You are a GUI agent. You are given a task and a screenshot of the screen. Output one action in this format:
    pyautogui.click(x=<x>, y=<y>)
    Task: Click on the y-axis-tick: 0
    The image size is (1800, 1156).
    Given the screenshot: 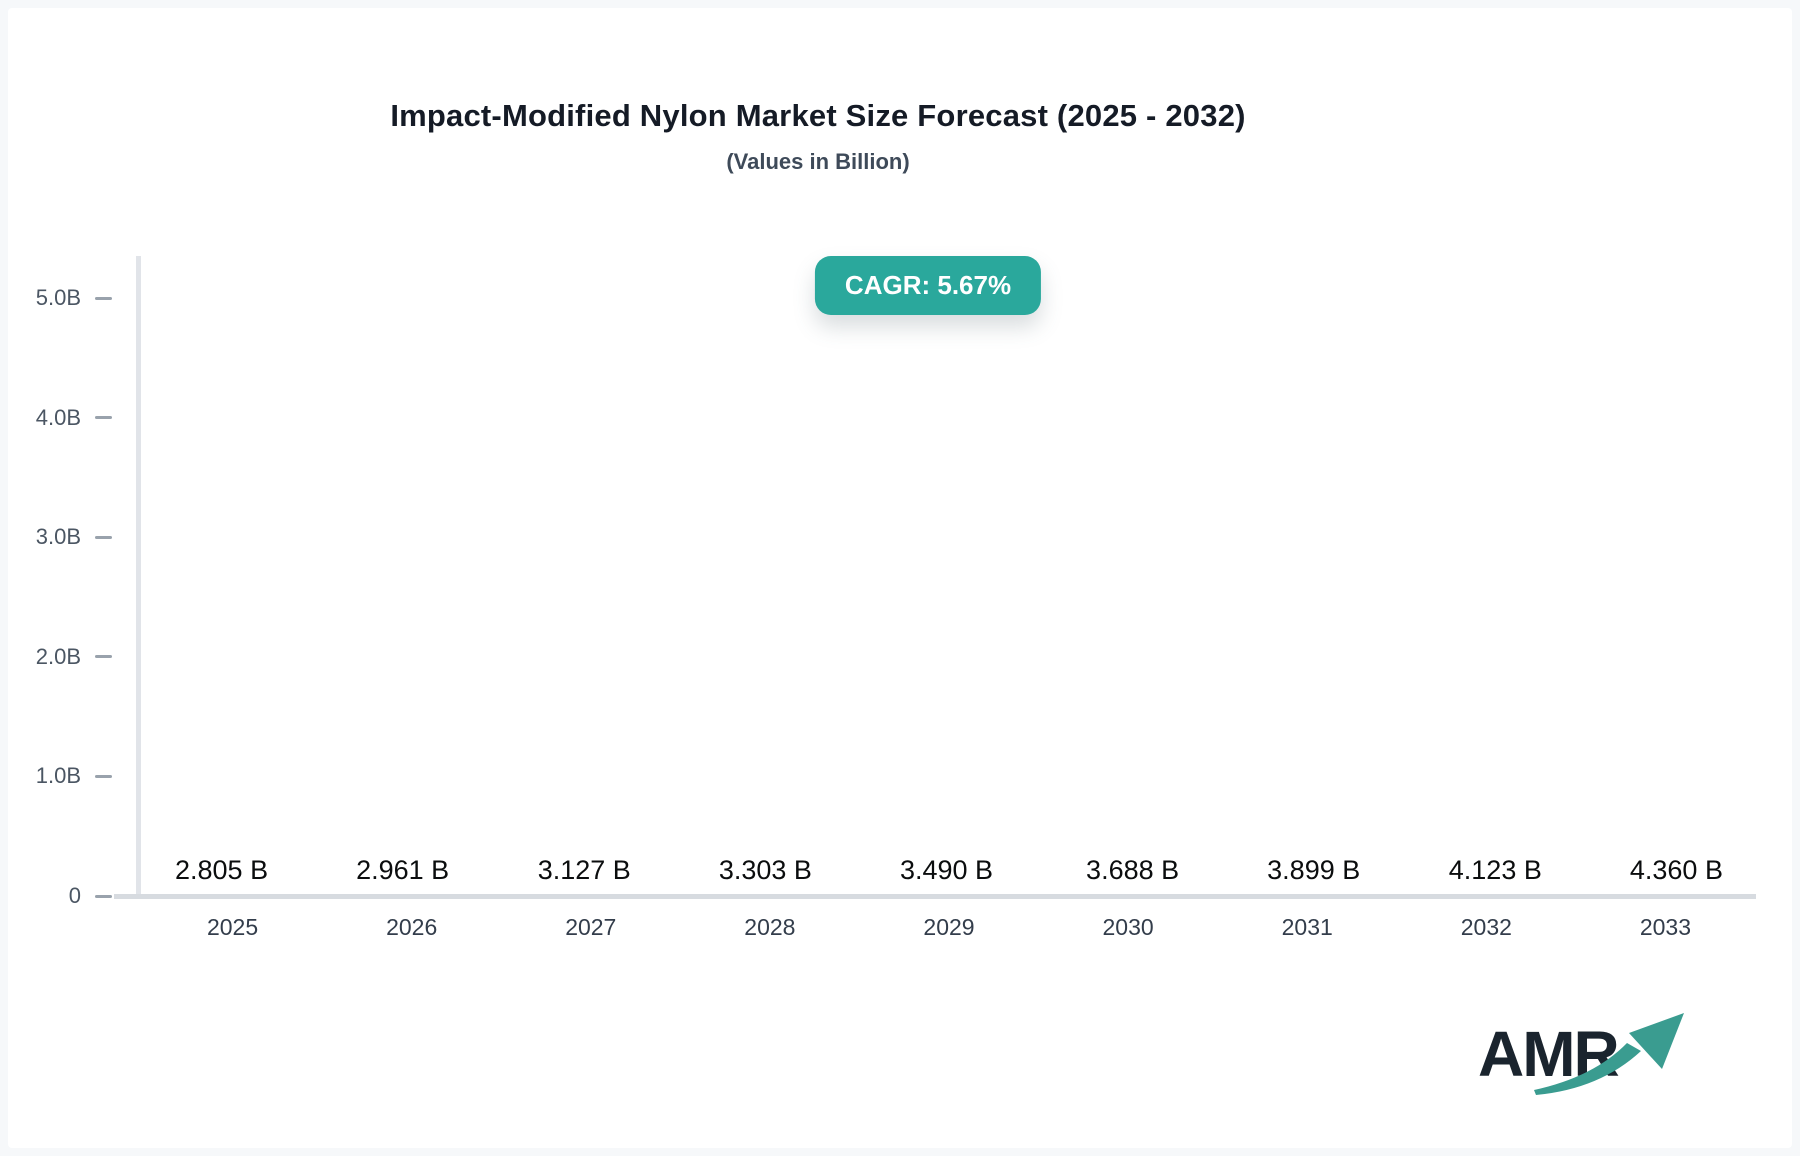 What is the action you would take?
    pyautogui.click(x=72, y=896)
    